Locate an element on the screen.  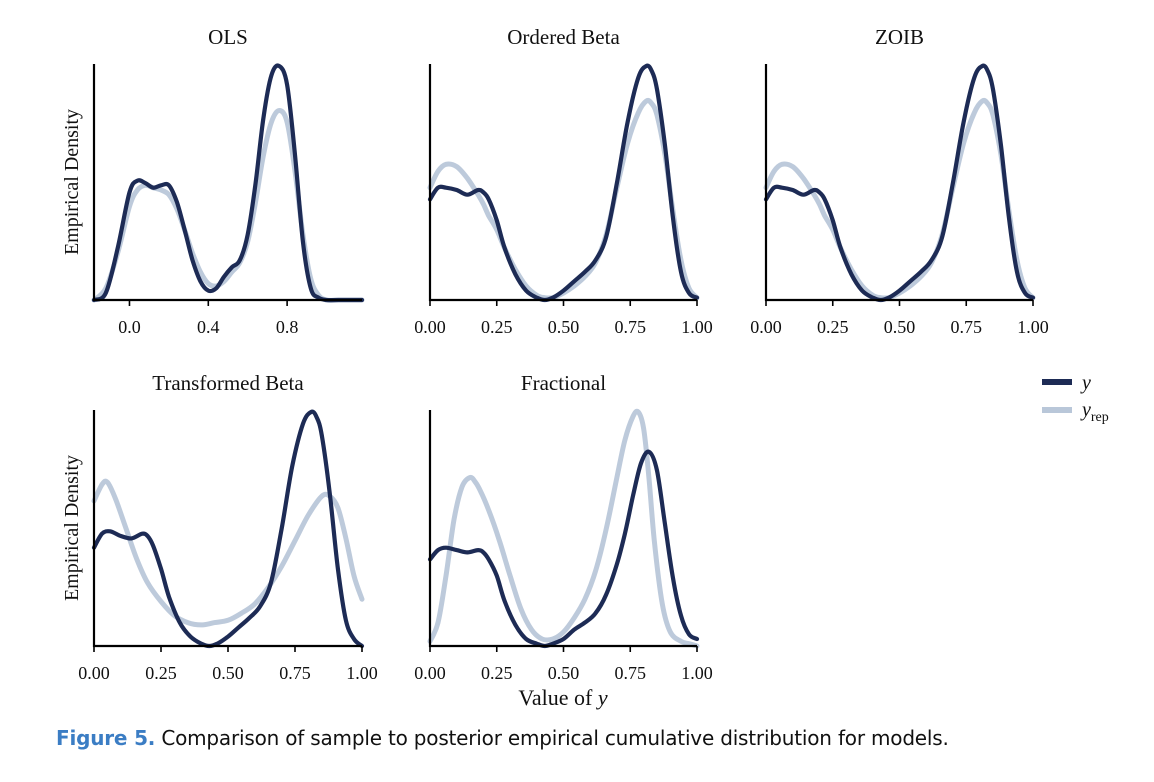
panel-title: ZOIB is located at coordinates (899, 37).